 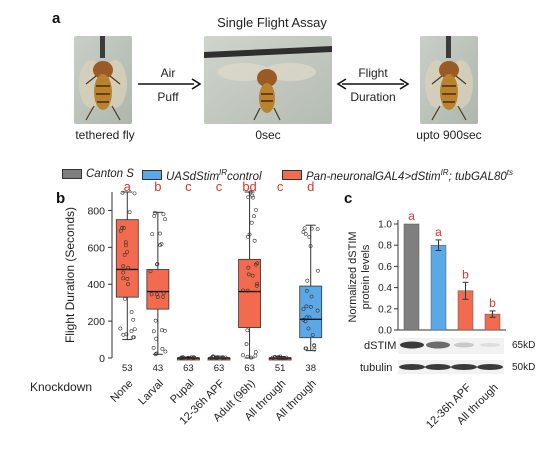 What do you see at coordinates (385, 267) in the screenshot?
I see `y-tick-label: 0.6` at bounding box center [385, 267].